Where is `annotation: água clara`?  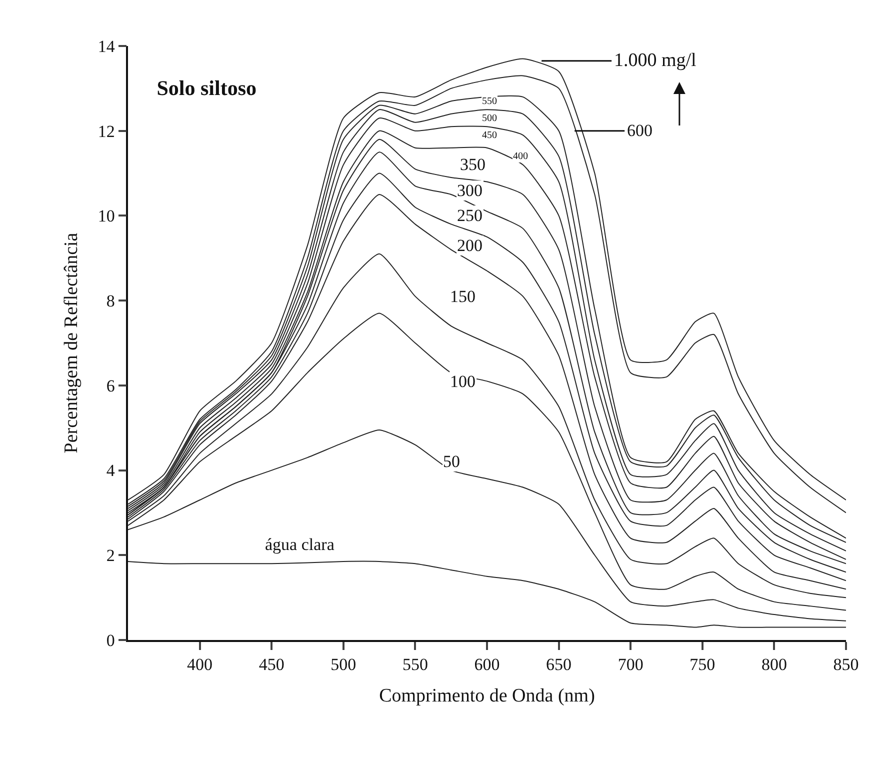
annotation: água clara is located at coordinates (300, 544).